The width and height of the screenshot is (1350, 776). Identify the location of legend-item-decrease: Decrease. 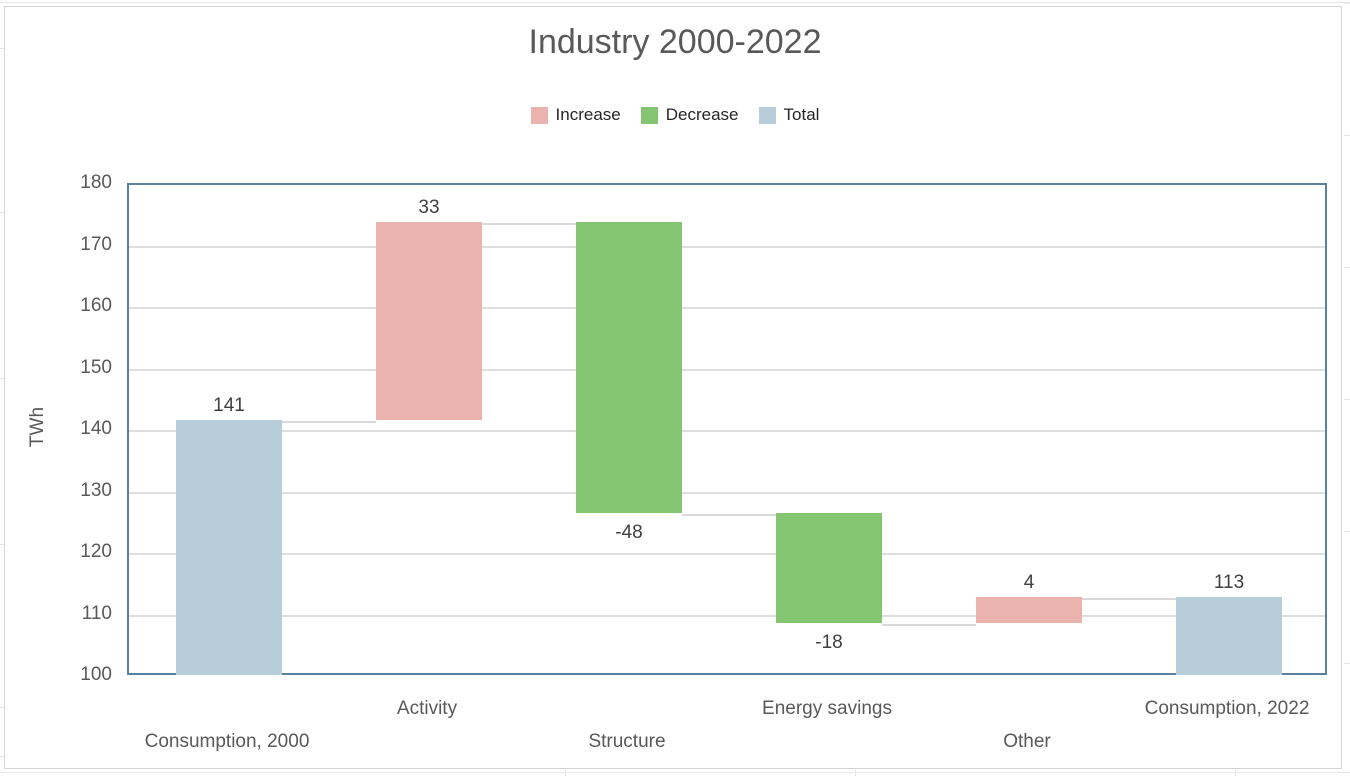
(689, 115).